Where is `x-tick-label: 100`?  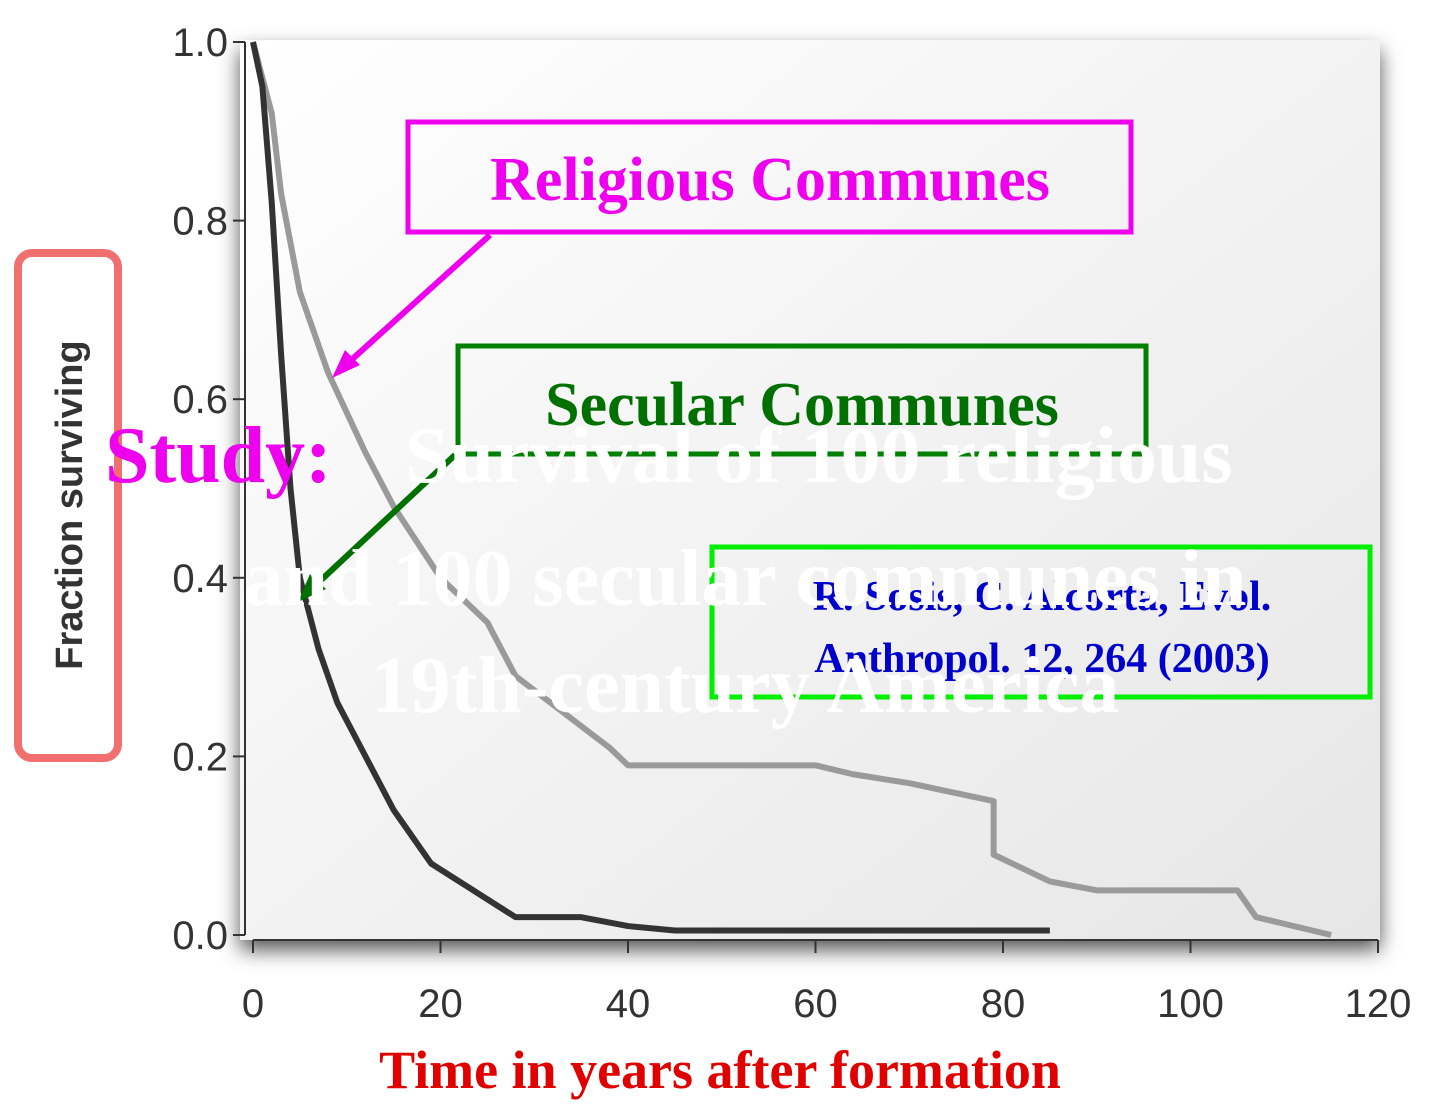 x-tick-label: 100 is located at coordinates (1190, 1004).